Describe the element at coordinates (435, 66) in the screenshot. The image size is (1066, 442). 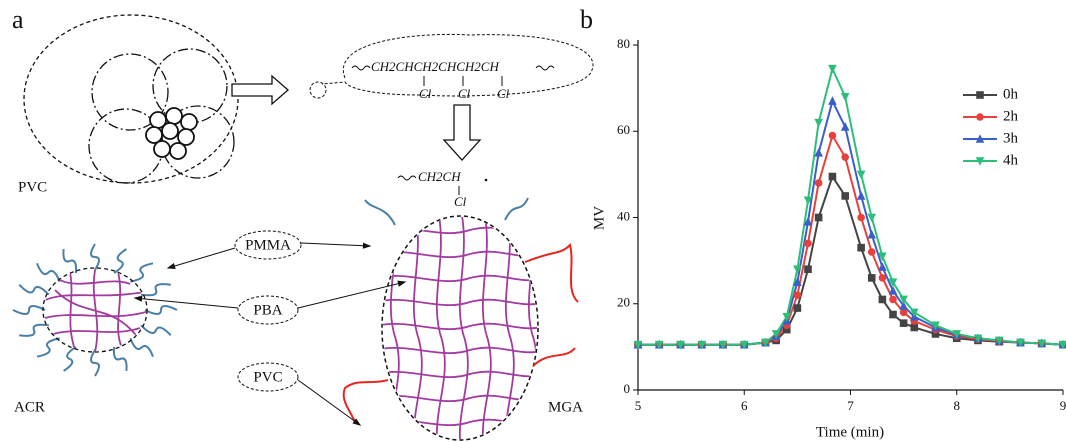
I see `chain-formula: CH2CHCH2CHCH2CH` at that location.